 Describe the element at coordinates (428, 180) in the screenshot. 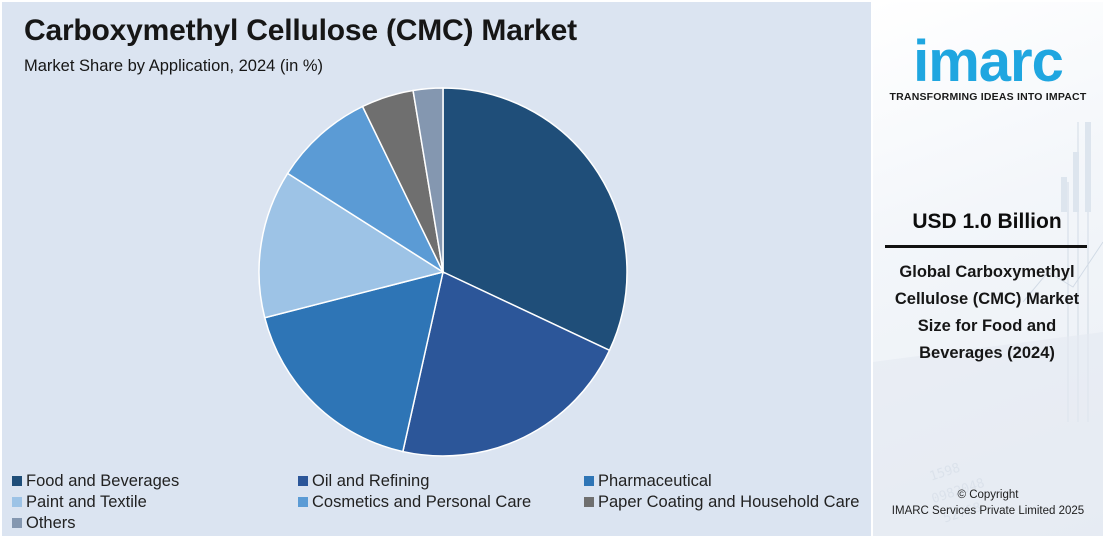

I see `pie-slice-others` at that location.